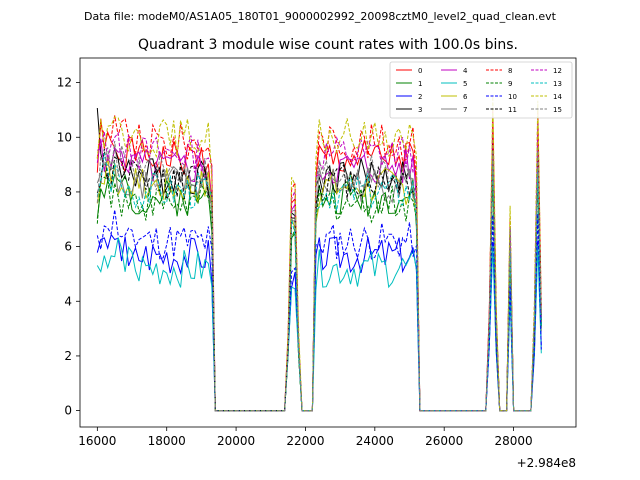 This screenshot has height=480, width=640. I want to click on y-tick-label: 8, so click(68, 192).